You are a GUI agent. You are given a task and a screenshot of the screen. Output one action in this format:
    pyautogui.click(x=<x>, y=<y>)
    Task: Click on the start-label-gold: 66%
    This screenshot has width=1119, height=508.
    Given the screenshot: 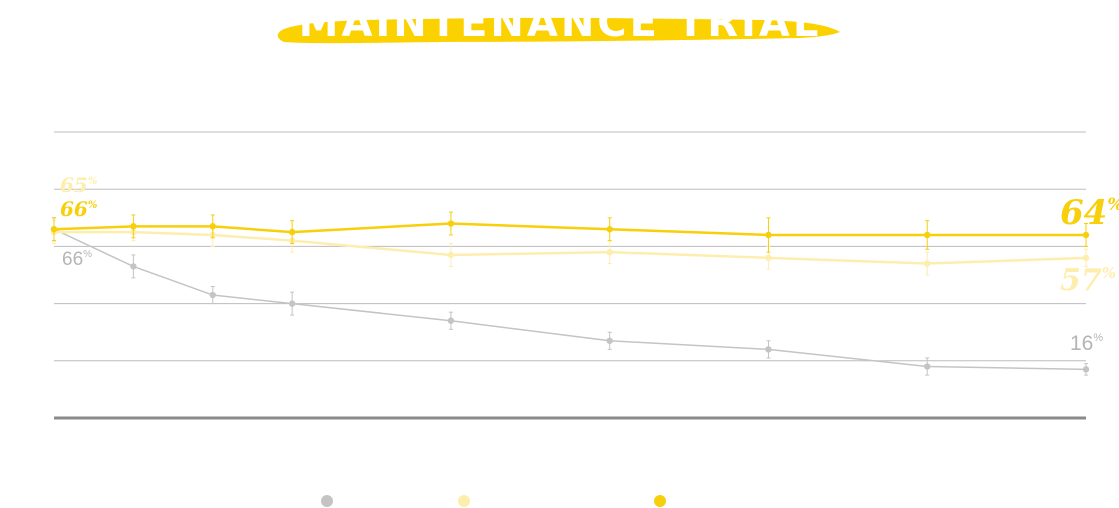 What is the action you would take?
    pyautogui.click(x=79, y=209)
    